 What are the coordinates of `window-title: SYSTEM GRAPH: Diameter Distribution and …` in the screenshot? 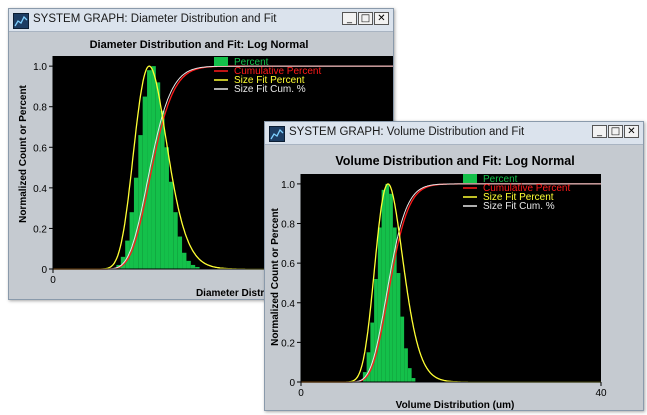 It's located at (155, 19).